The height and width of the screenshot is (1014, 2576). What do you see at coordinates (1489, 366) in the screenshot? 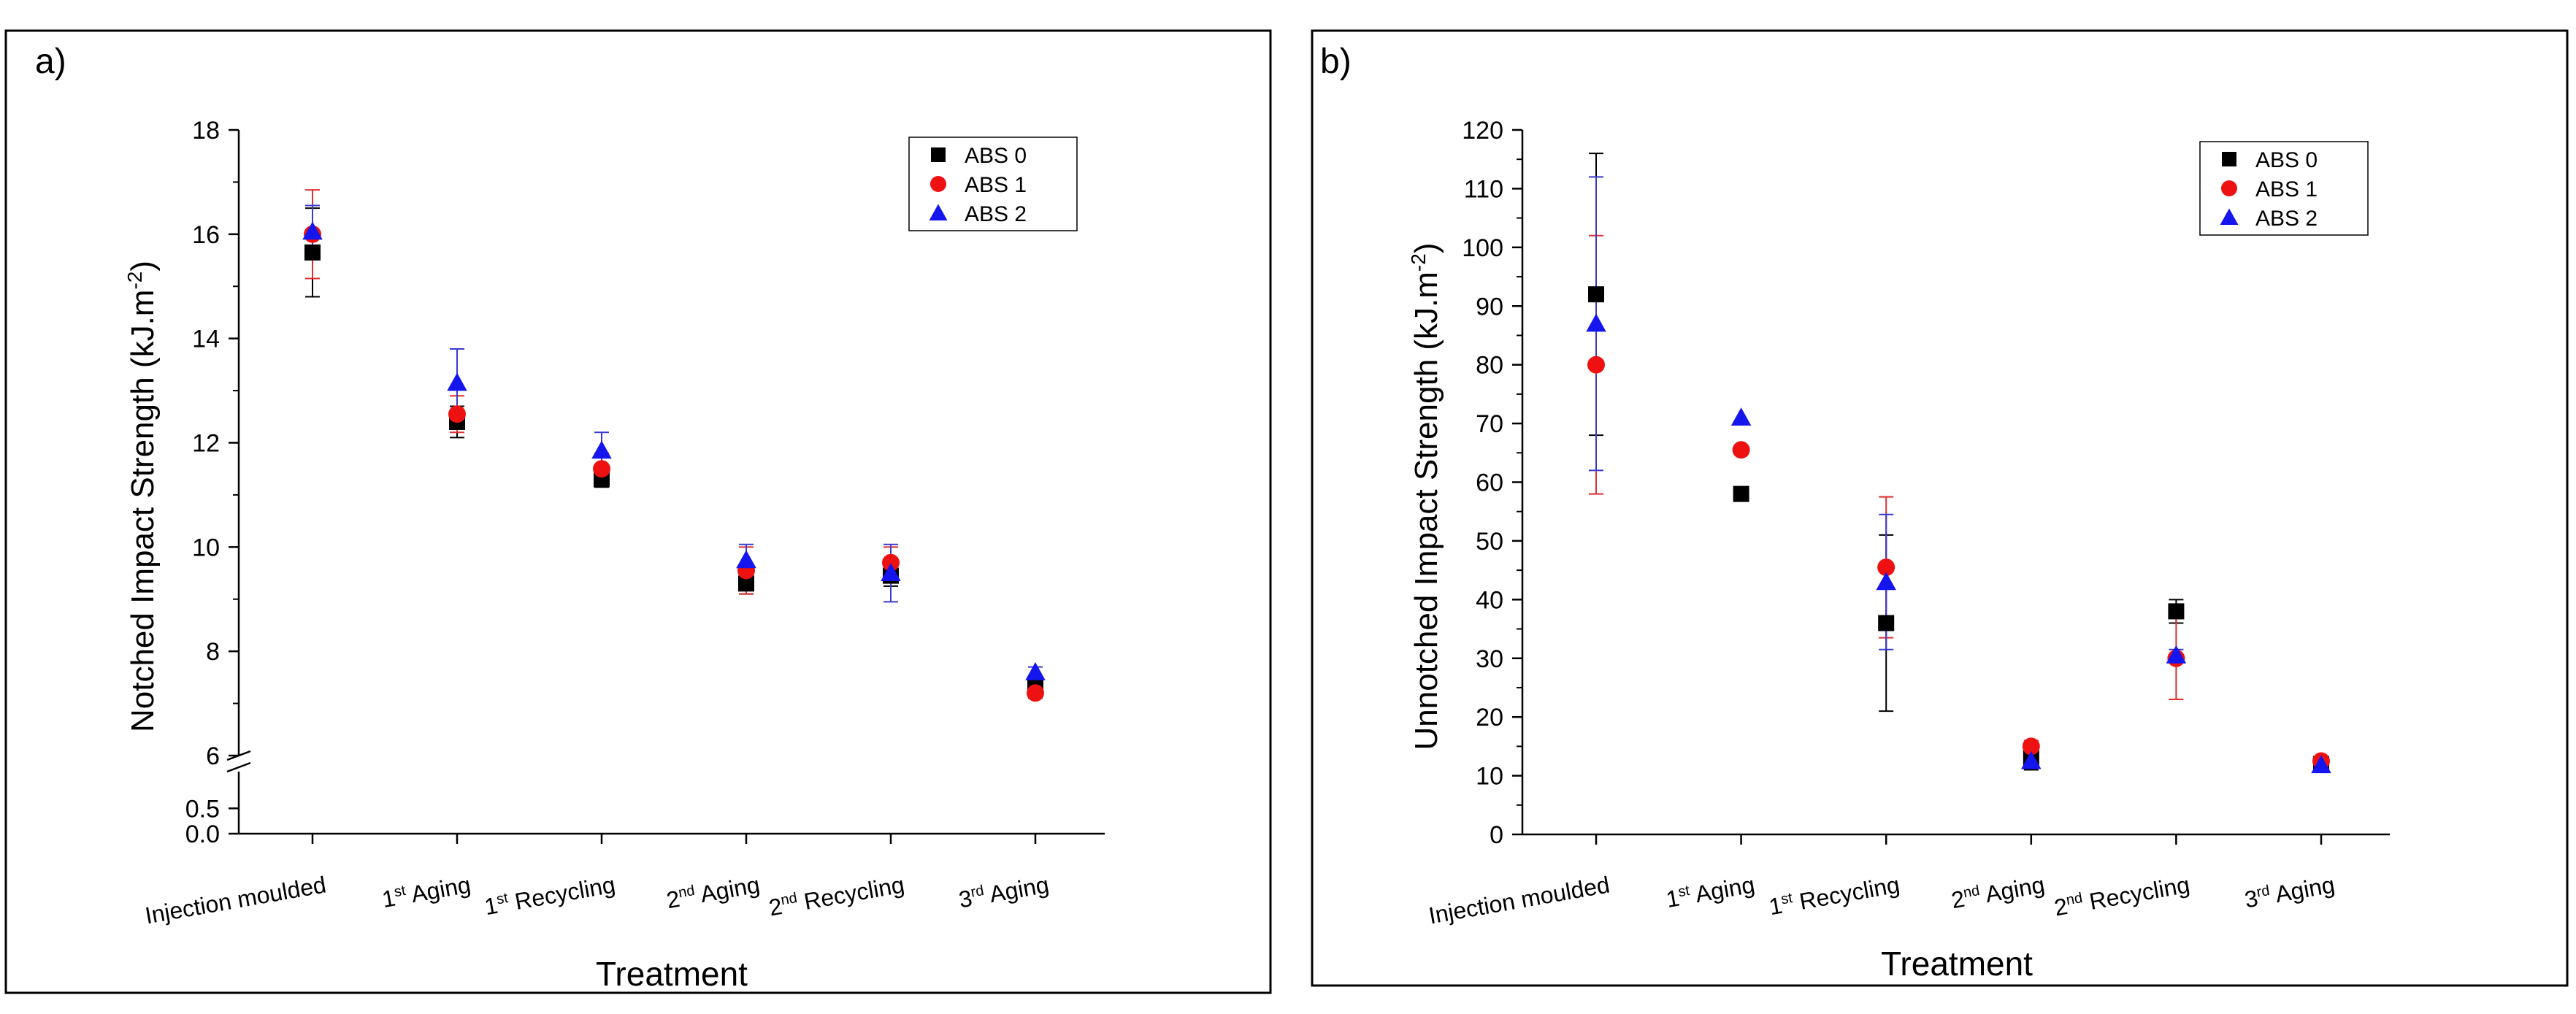
I see `panel-b-y-tick-label: 80` at bounding box center [1489, 366].